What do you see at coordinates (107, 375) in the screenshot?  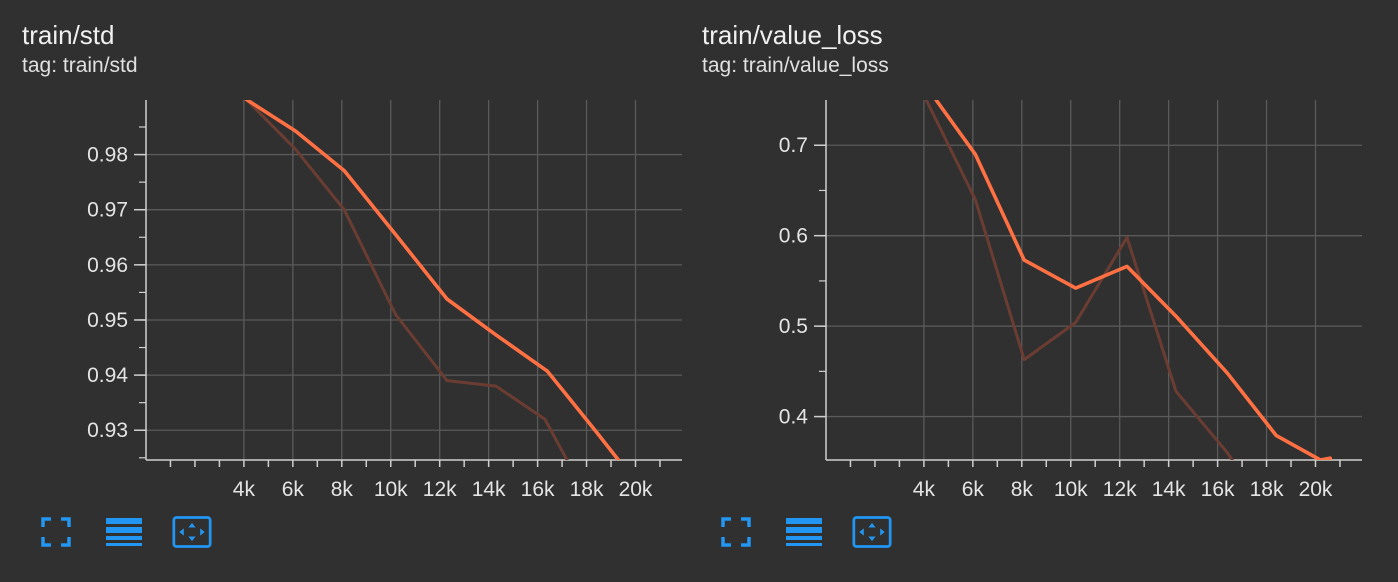 I see `y-tick-label: 0.94` at bounding box center [107, 375].